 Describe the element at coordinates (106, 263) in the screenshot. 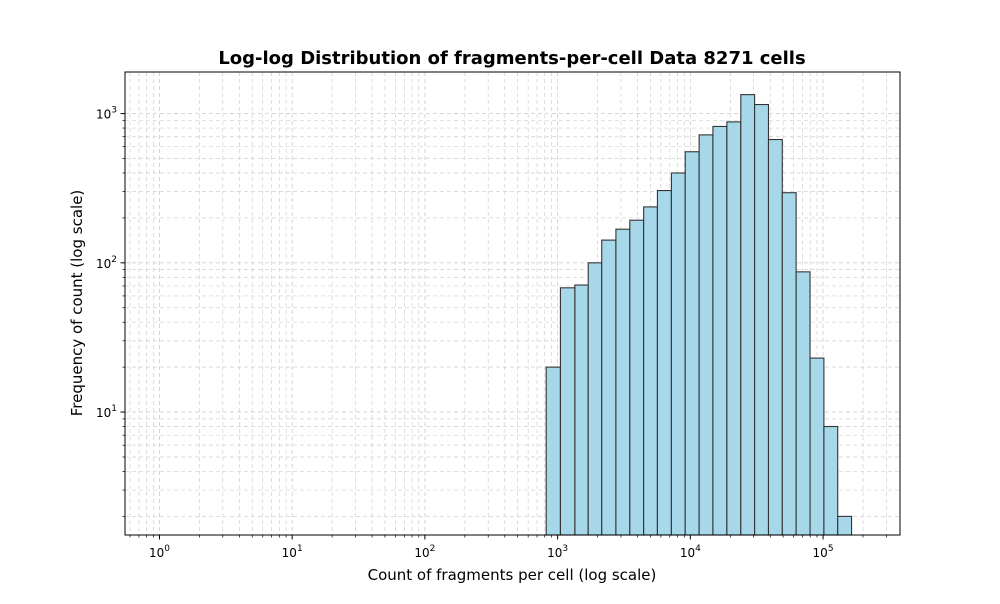

I see `y-tick-label: 10²` at that location.